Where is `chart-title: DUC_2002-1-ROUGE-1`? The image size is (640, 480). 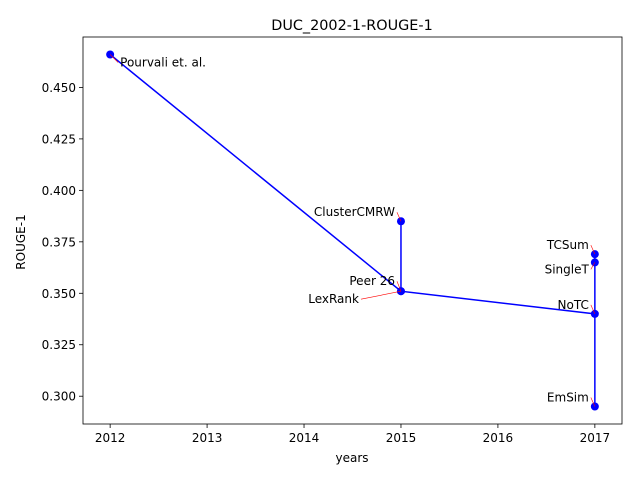
chart-title: DUC_2002-1-ROUGE-1 is located at coordinates (351, 26).